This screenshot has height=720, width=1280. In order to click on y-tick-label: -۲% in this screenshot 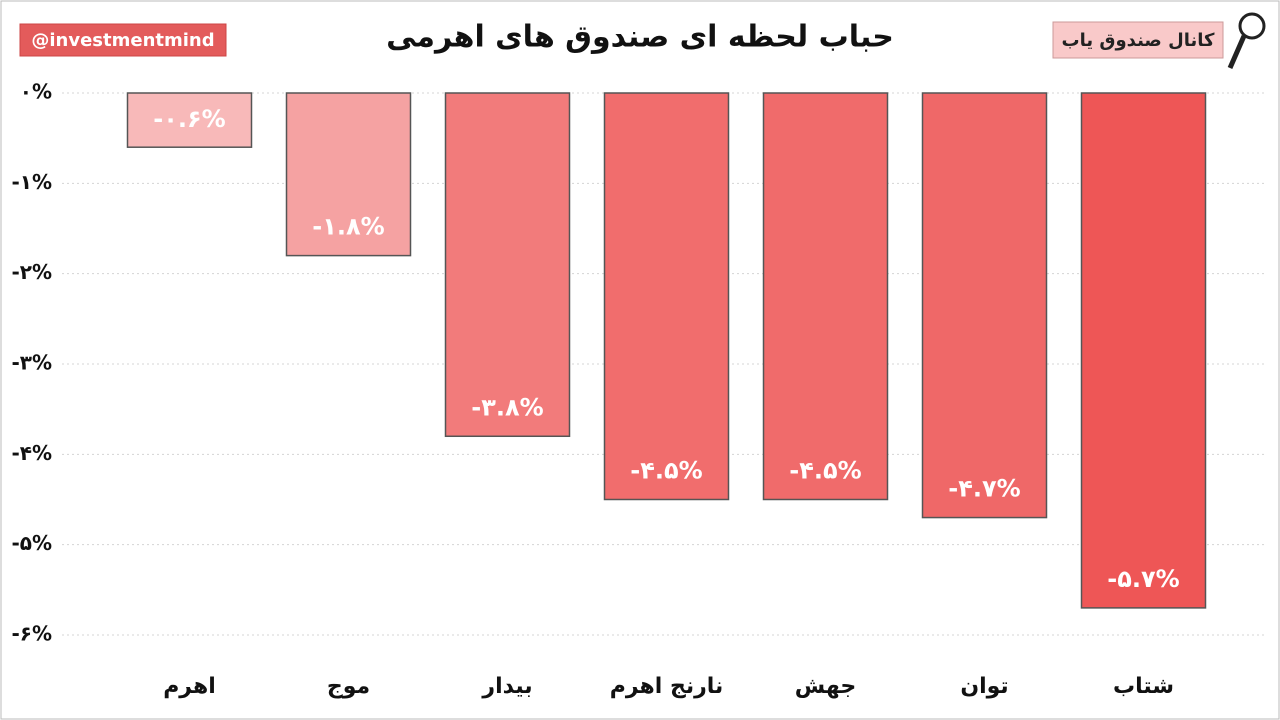, I will do `click(31, 272)`.